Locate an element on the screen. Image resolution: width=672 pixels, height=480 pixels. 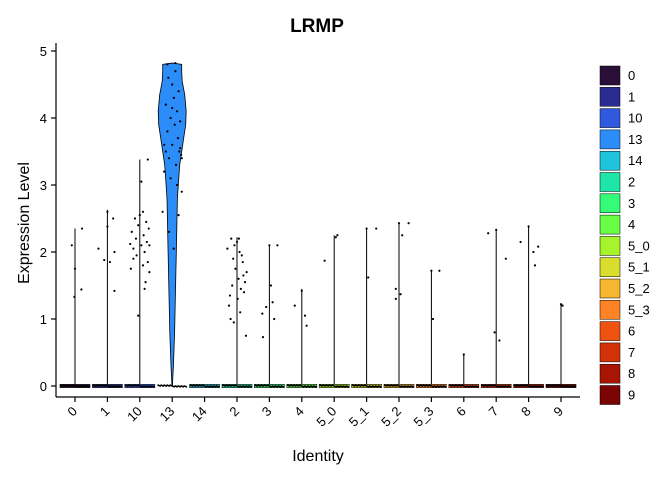
legend-label: 7 is located at coordinates (631, 352).